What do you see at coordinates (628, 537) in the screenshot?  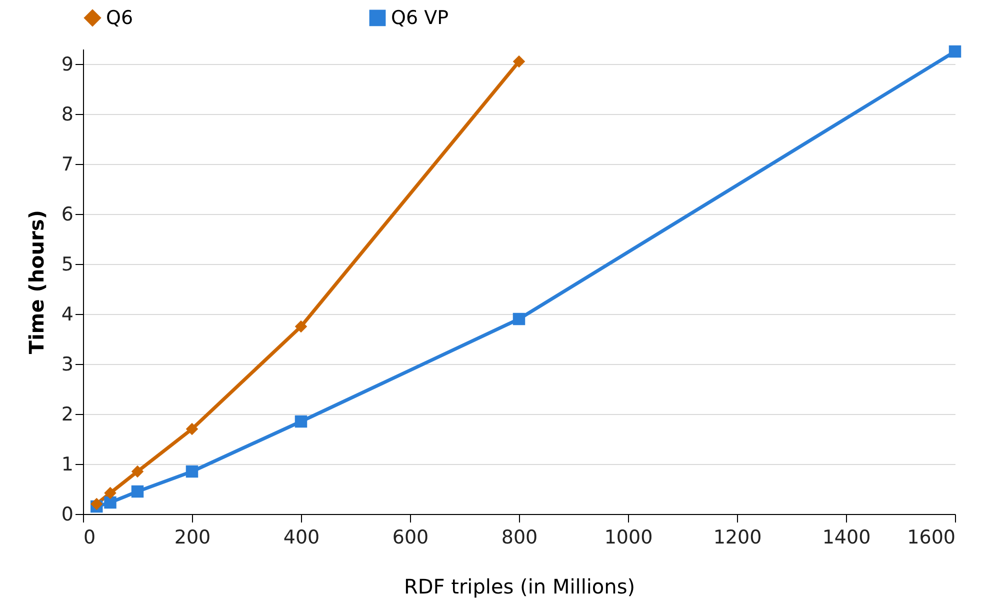 I see `x-tick-label: 1000` at bounding box center [628, 537].